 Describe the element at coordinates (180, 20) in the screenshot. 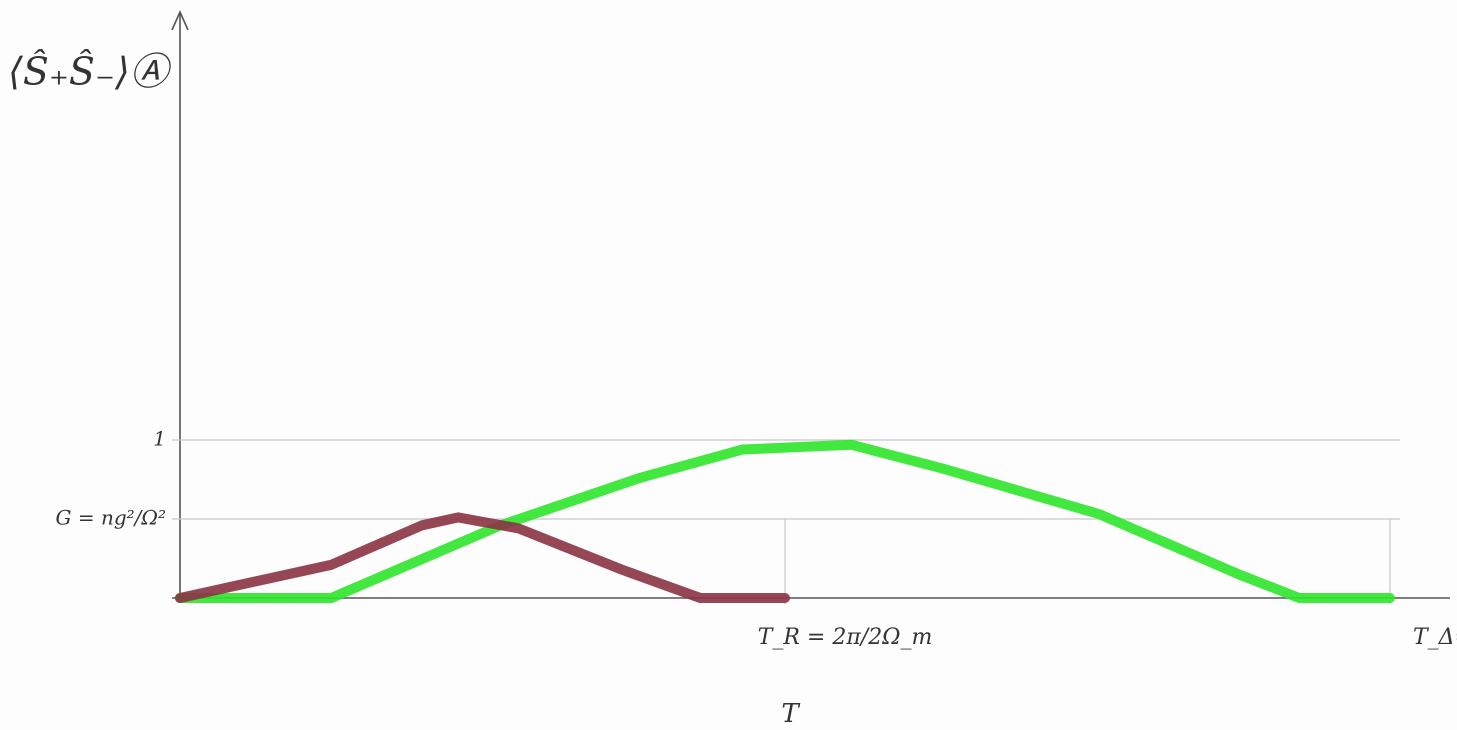

I see `y-axis-arrow` at that location.